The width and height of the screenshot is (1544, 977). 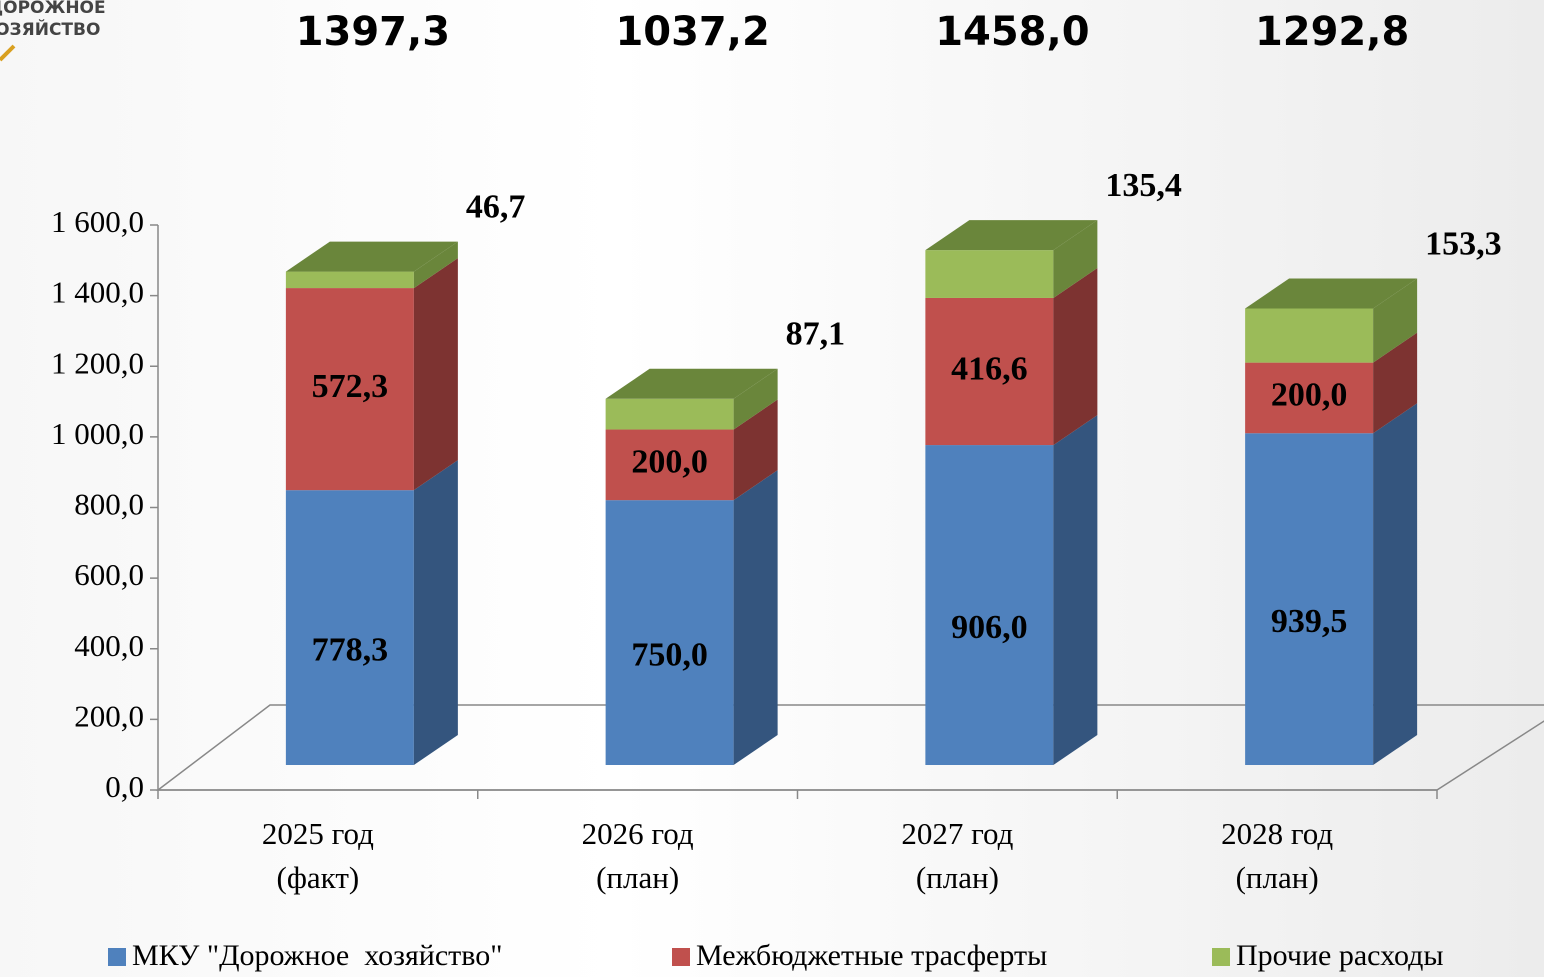 I want to click on logo-mark, so click(x=8, y=53).